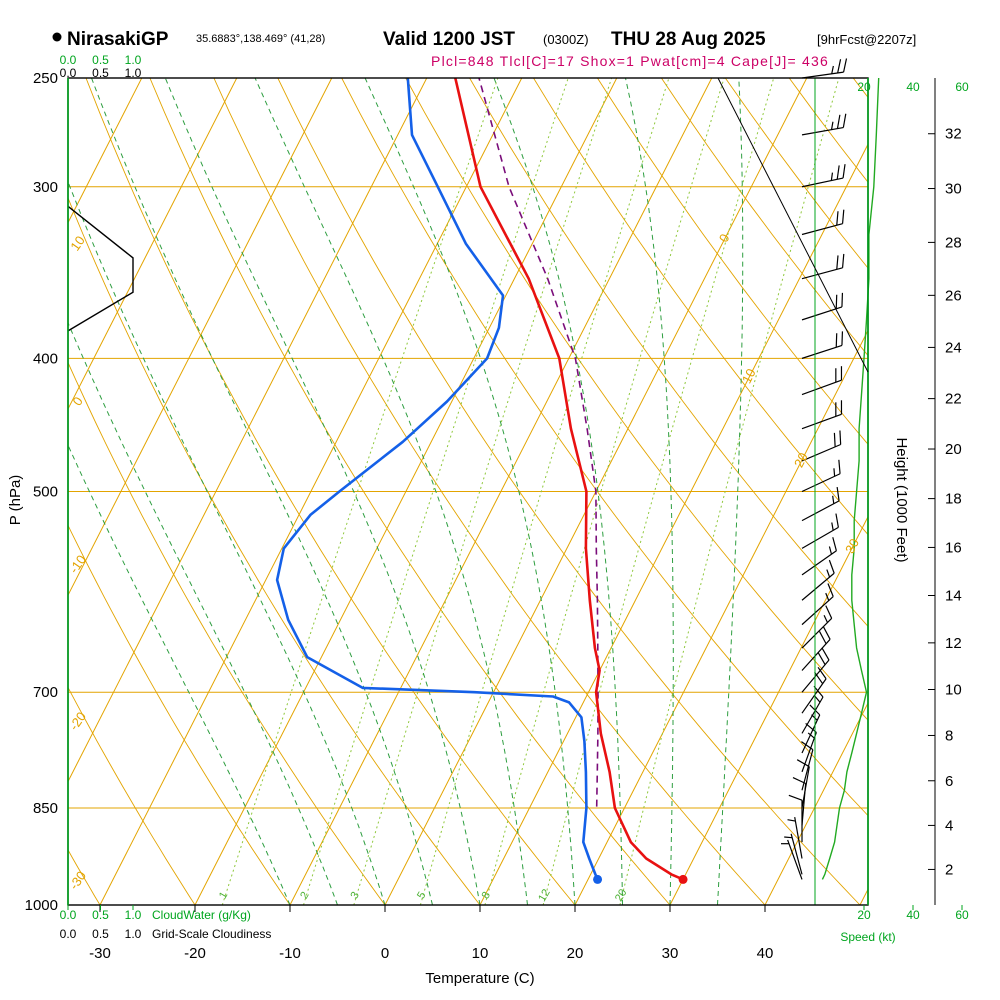 This screenshot has height=1000, width=1000. What do you see at coordinates (211, 934) in the screenshot?
I see `cloudiness-axis-label: Grid-Scale Cloudiness` at bounding box center [211, 934].